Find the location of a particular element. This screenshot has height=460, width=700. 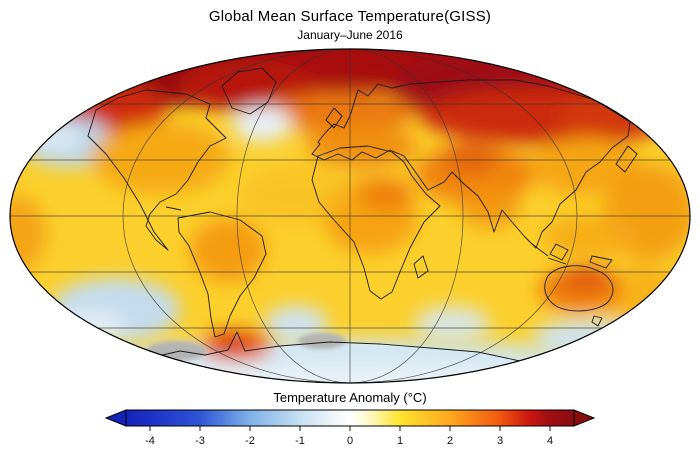

colorbar-tick-labels: -4 -3 -2 -1 0 1 2 3 4 is located at coordinates (349, 441).